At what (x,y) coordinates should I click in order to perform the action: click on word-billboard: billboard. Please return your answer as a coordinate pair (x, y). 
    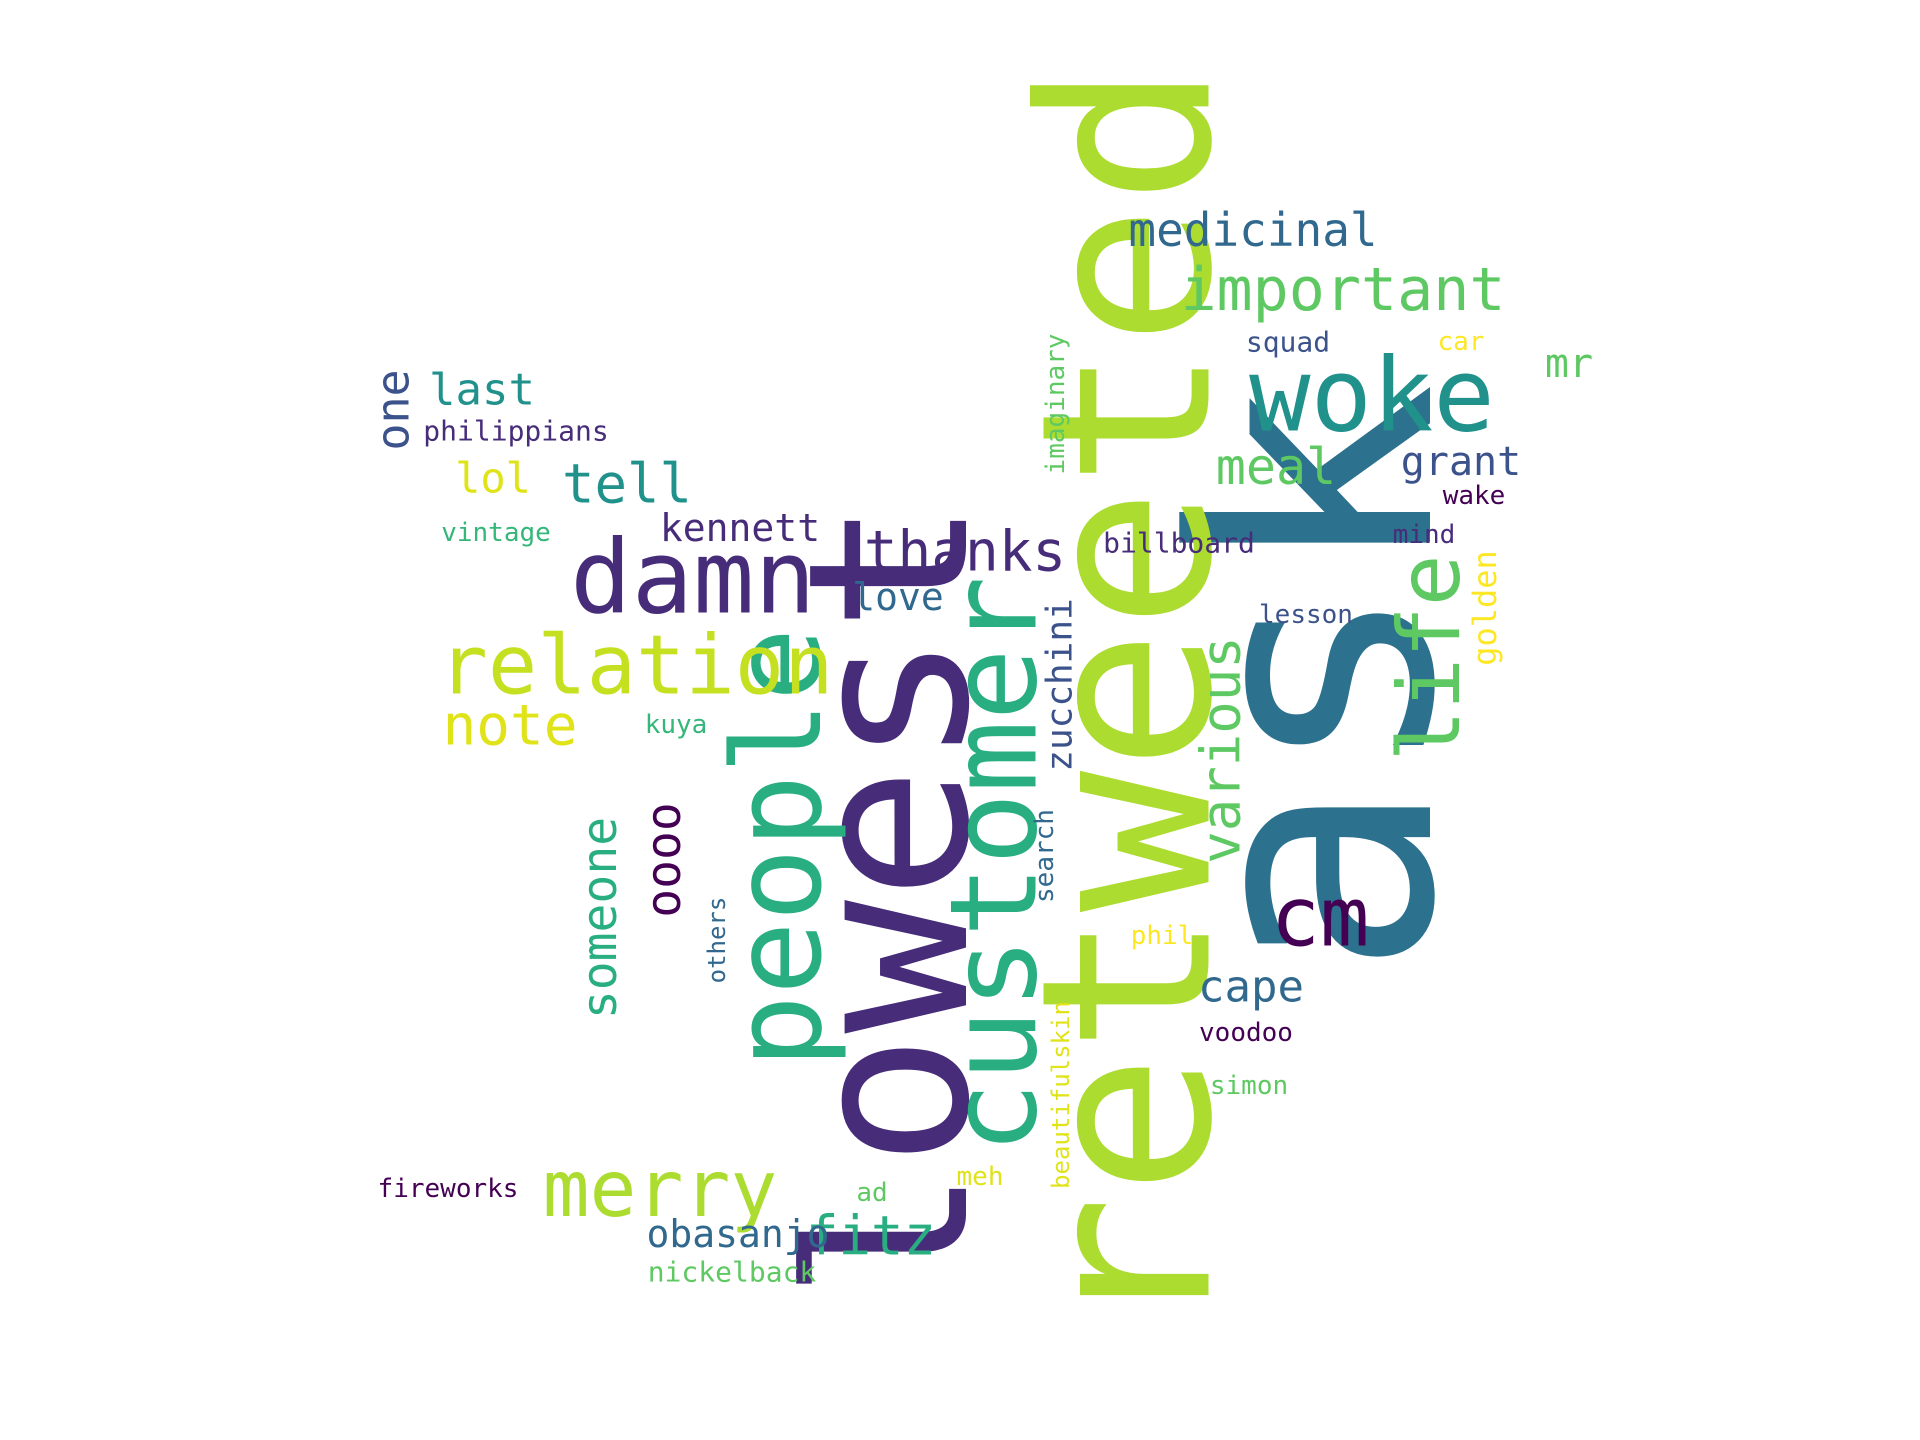
    Looking at the image, I should click on (1179, 543).